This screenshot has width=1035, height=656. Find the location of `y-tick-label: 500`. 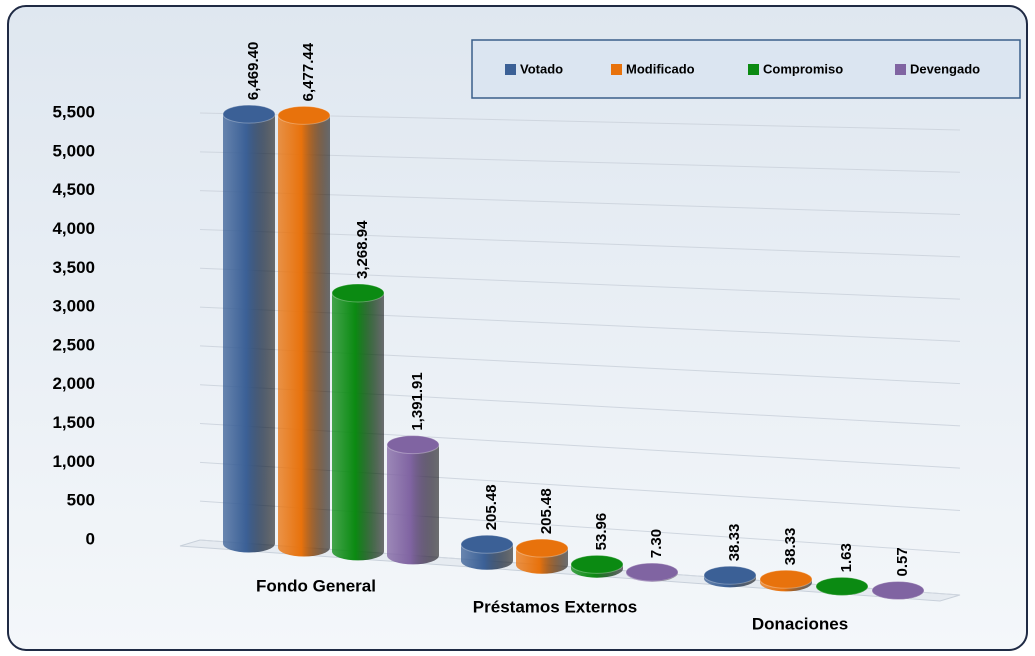

y-tick-label: 500 is located at coordinates (81, 500).